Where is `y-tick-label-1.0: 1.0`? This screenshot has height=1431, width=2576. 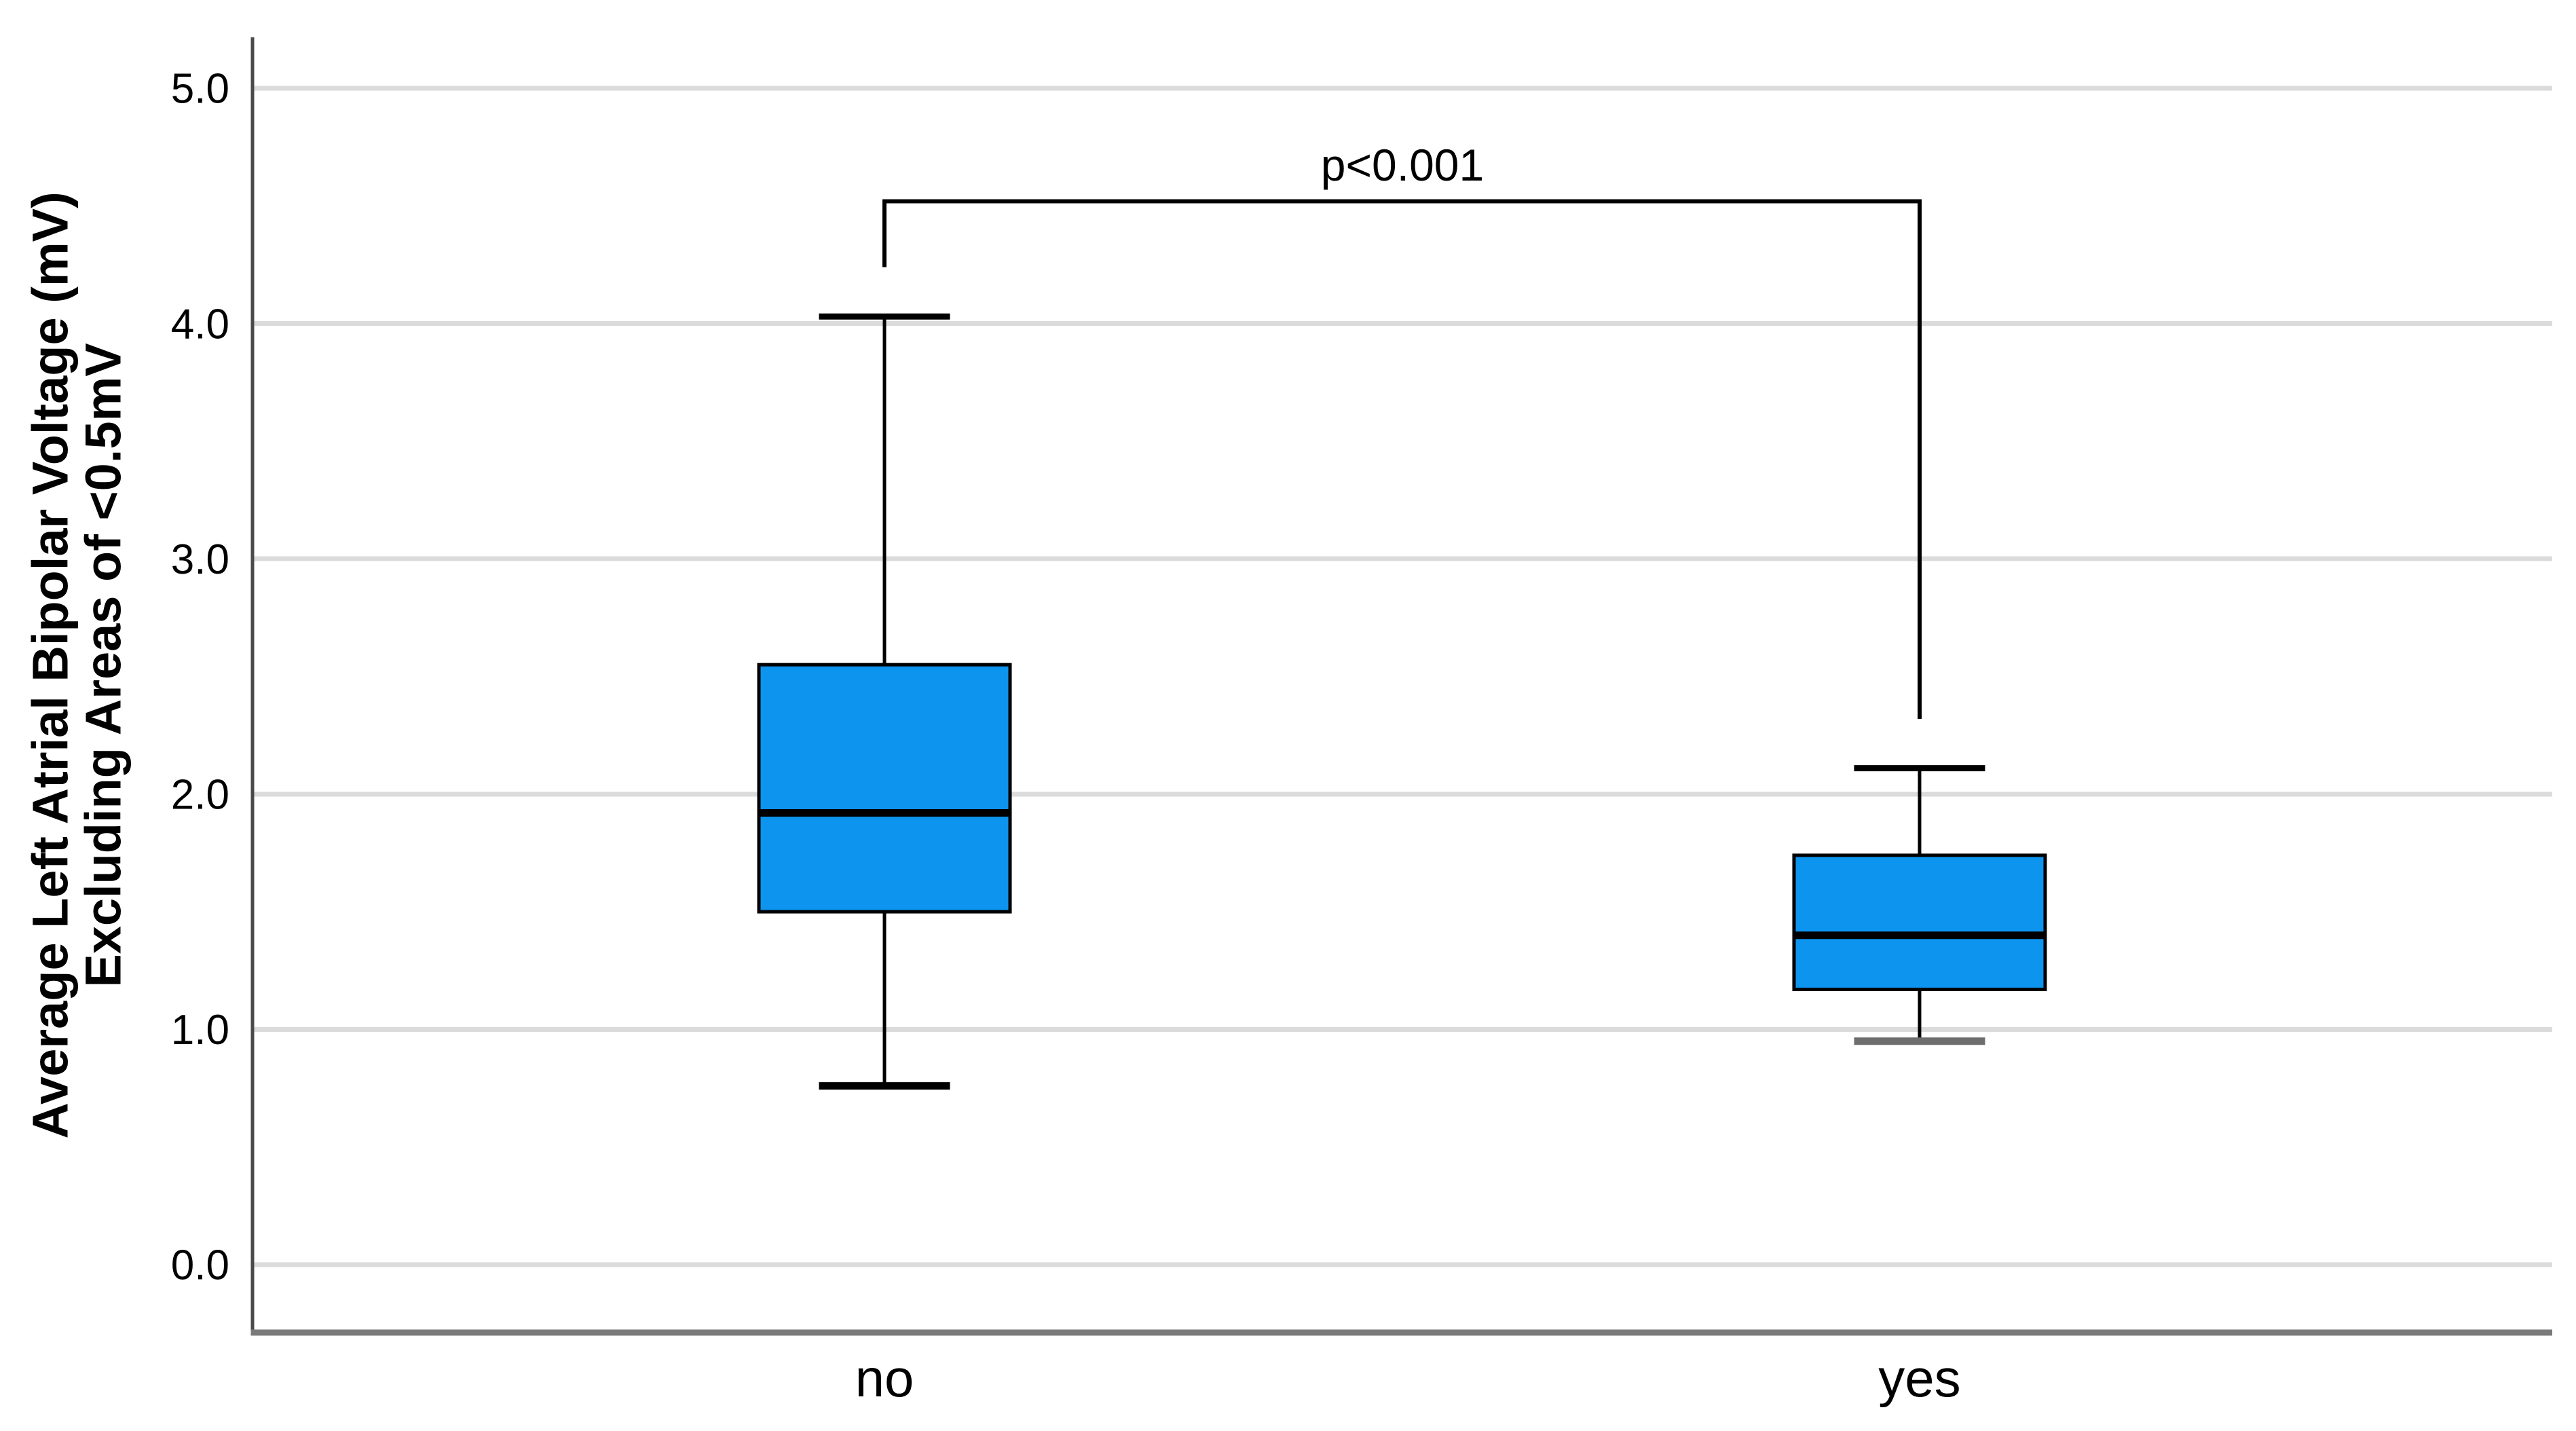 y-tick-label-1.0: 1.0 is located at coordinates (200, 1030).